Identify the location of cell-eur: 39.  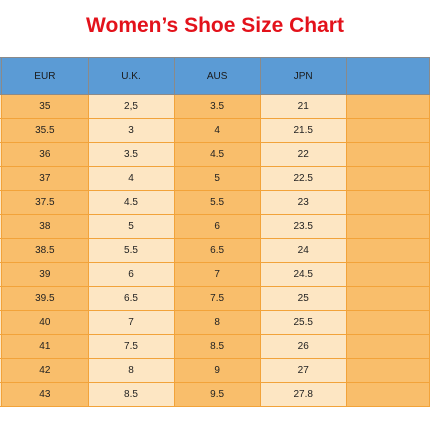
(45, 274).